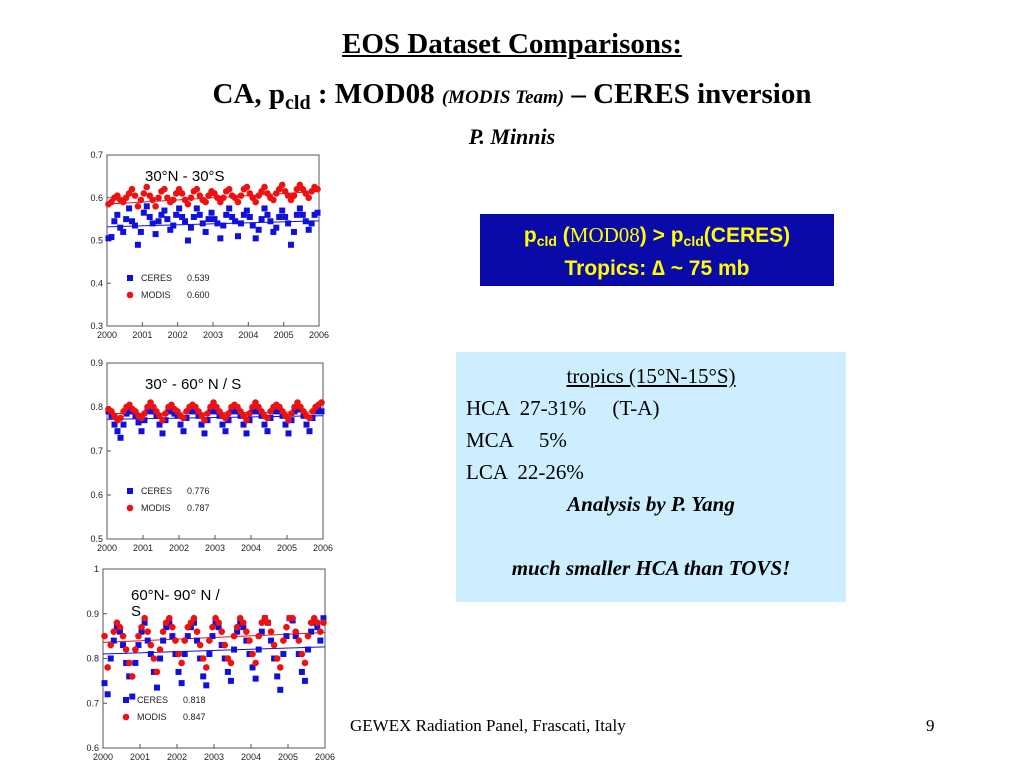  What do you see at coordinates (298, 103) in the screenshot?
I see `subtitle-subscript: cld` at bounding box center [298, 103].